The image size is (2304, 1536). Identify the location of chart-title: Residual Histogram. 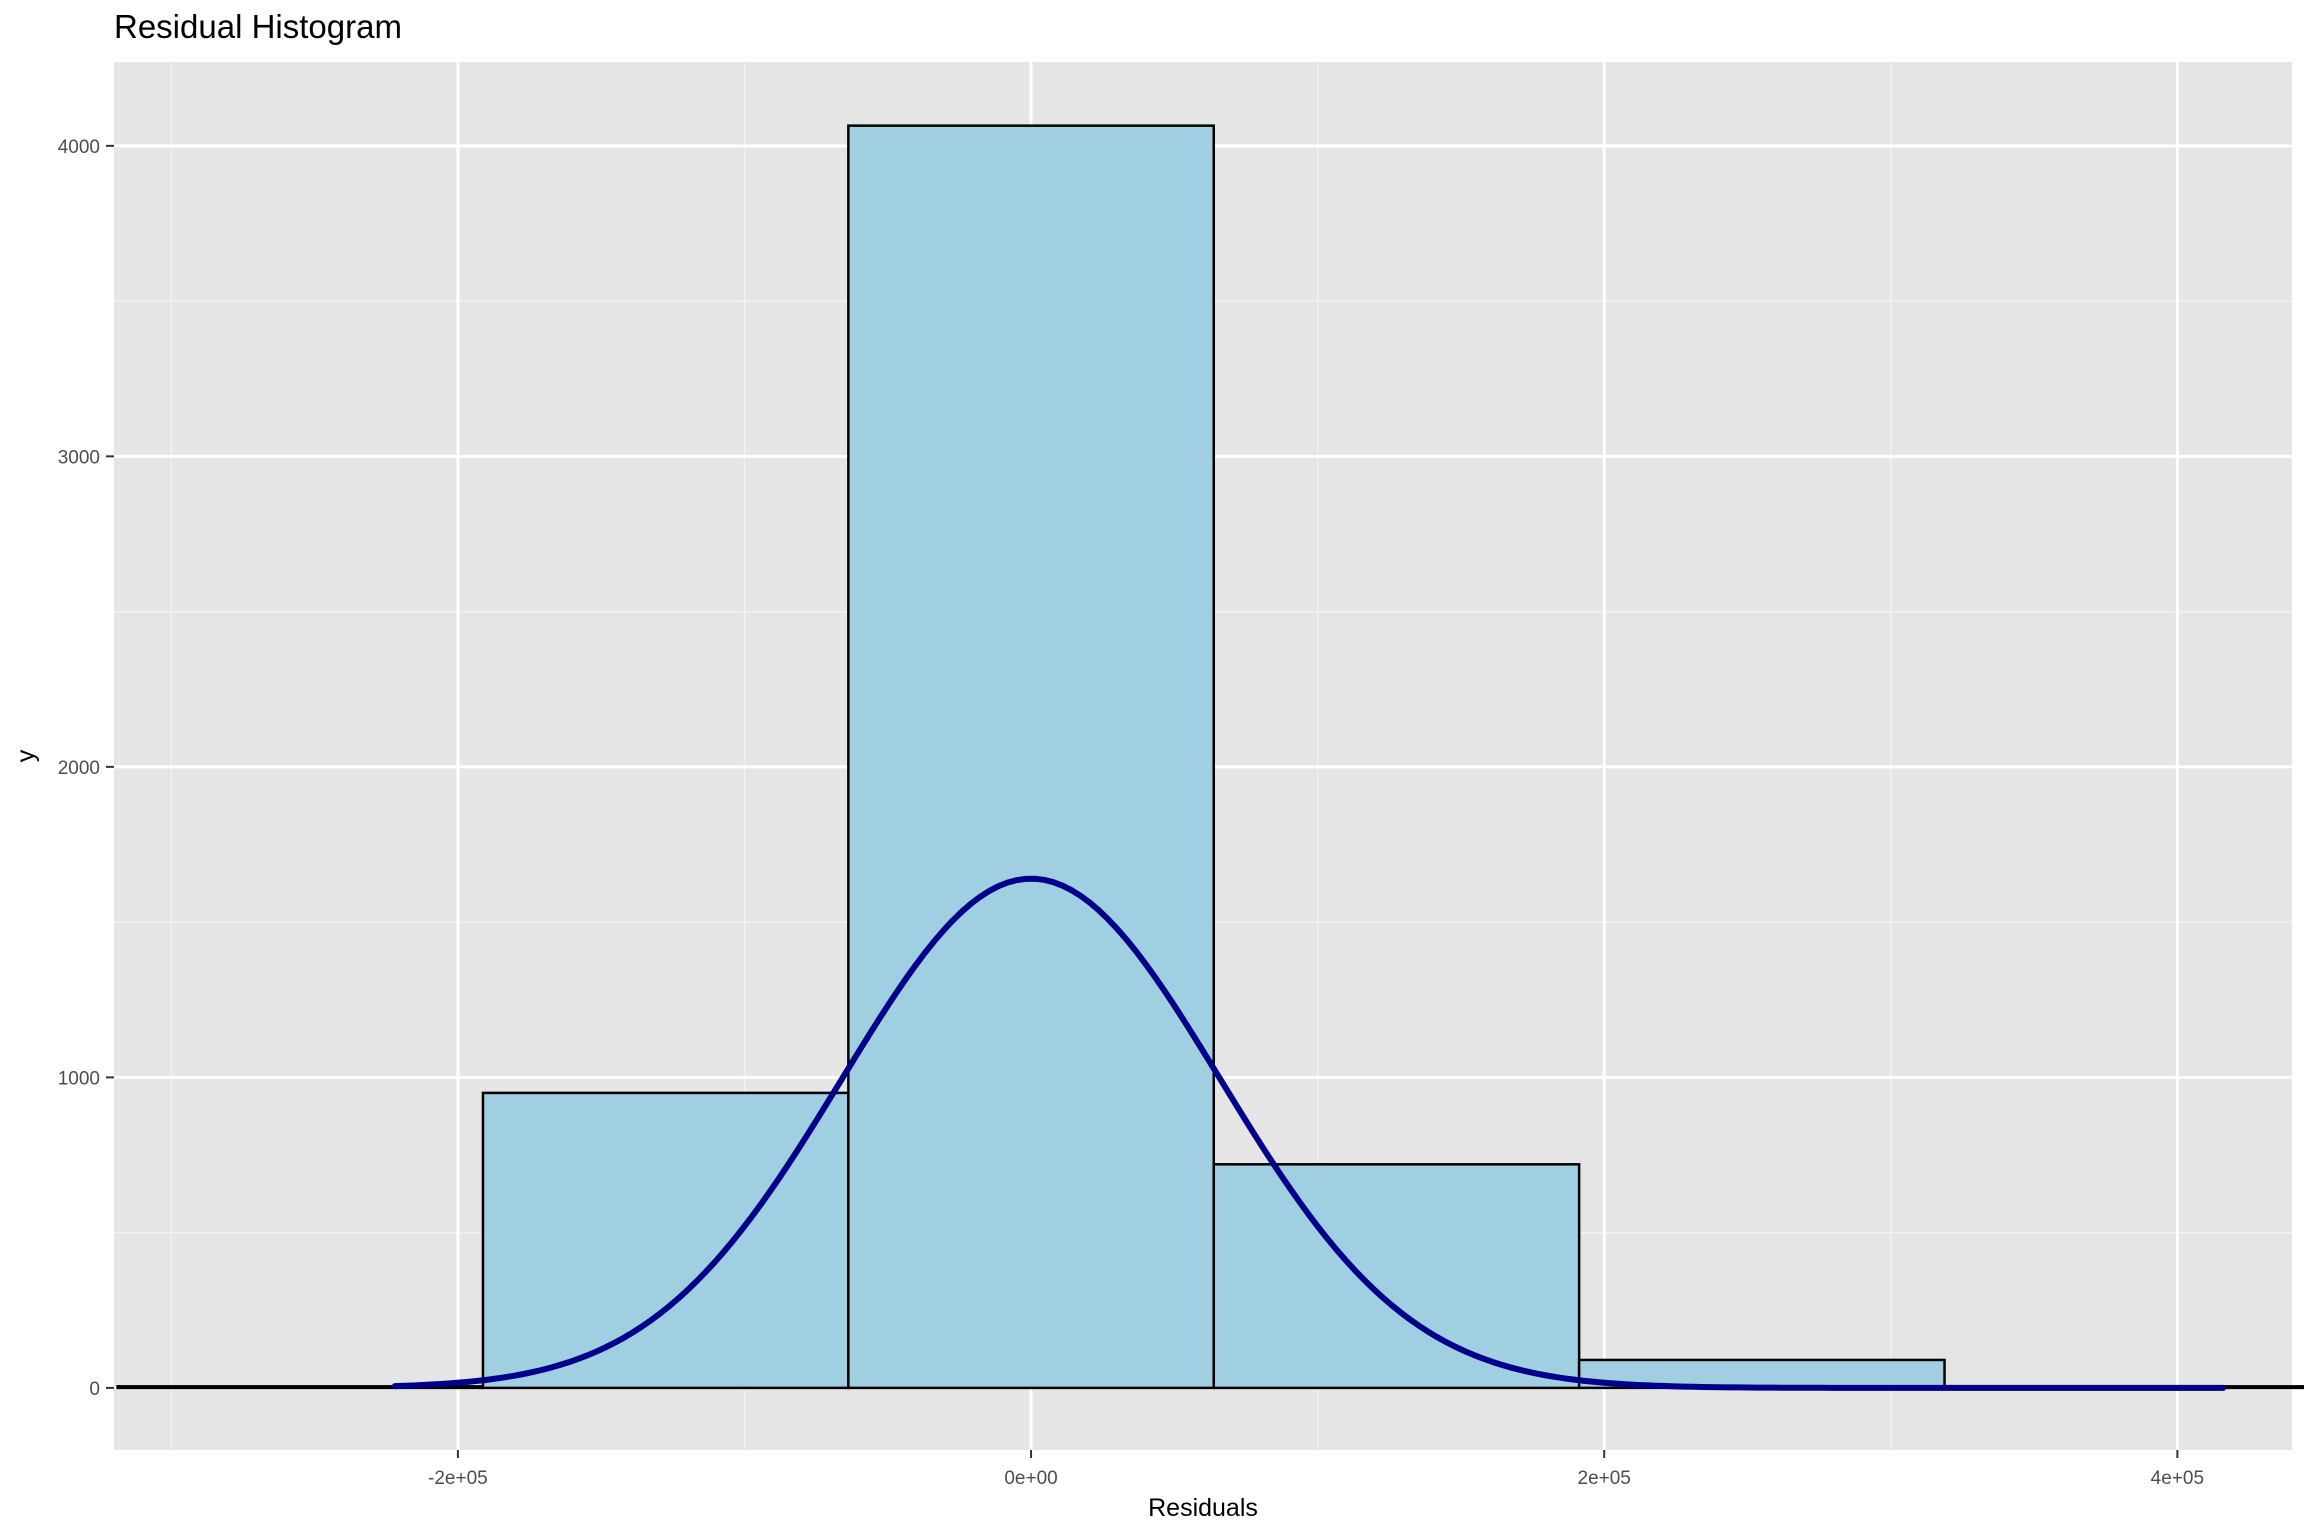
(258, 26).